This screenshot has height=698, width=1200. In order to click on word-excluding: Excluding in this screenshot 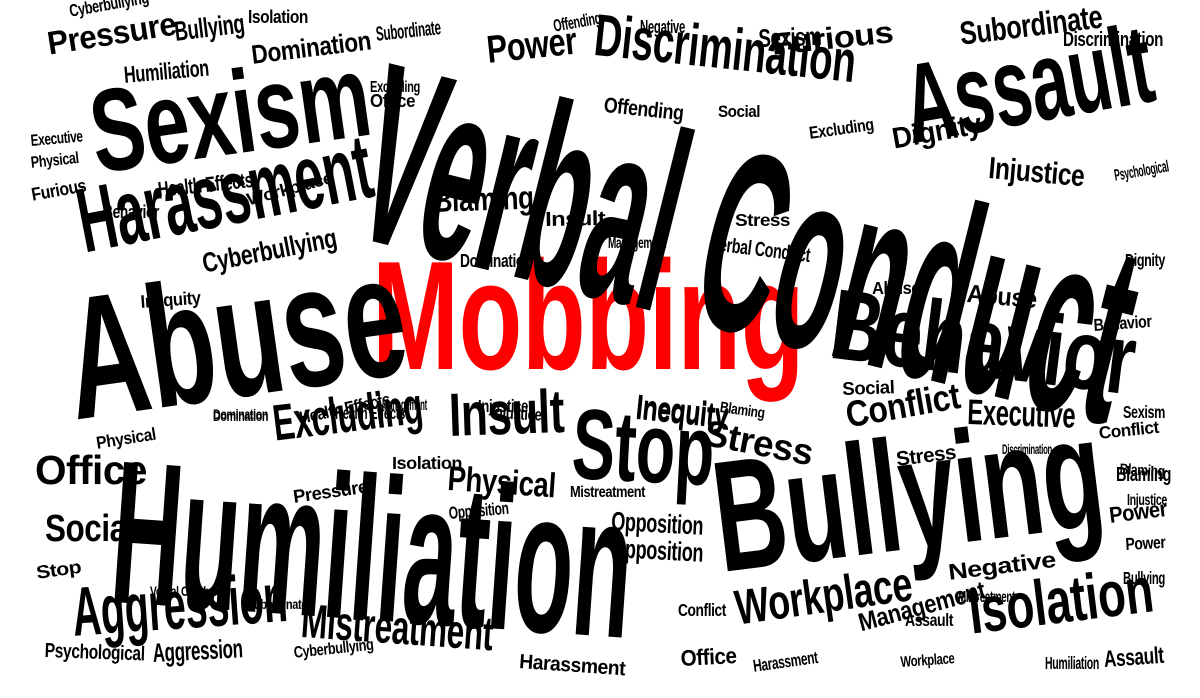, I will do `click(395, 87)`.